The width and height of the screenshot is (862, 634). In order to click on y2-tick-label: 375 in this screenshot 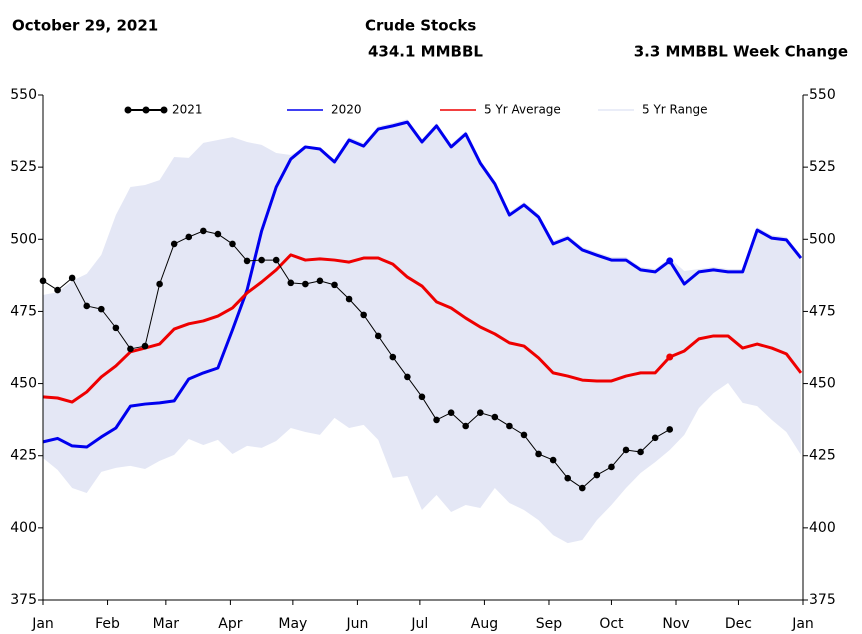, I will do `click(822, 600)`.